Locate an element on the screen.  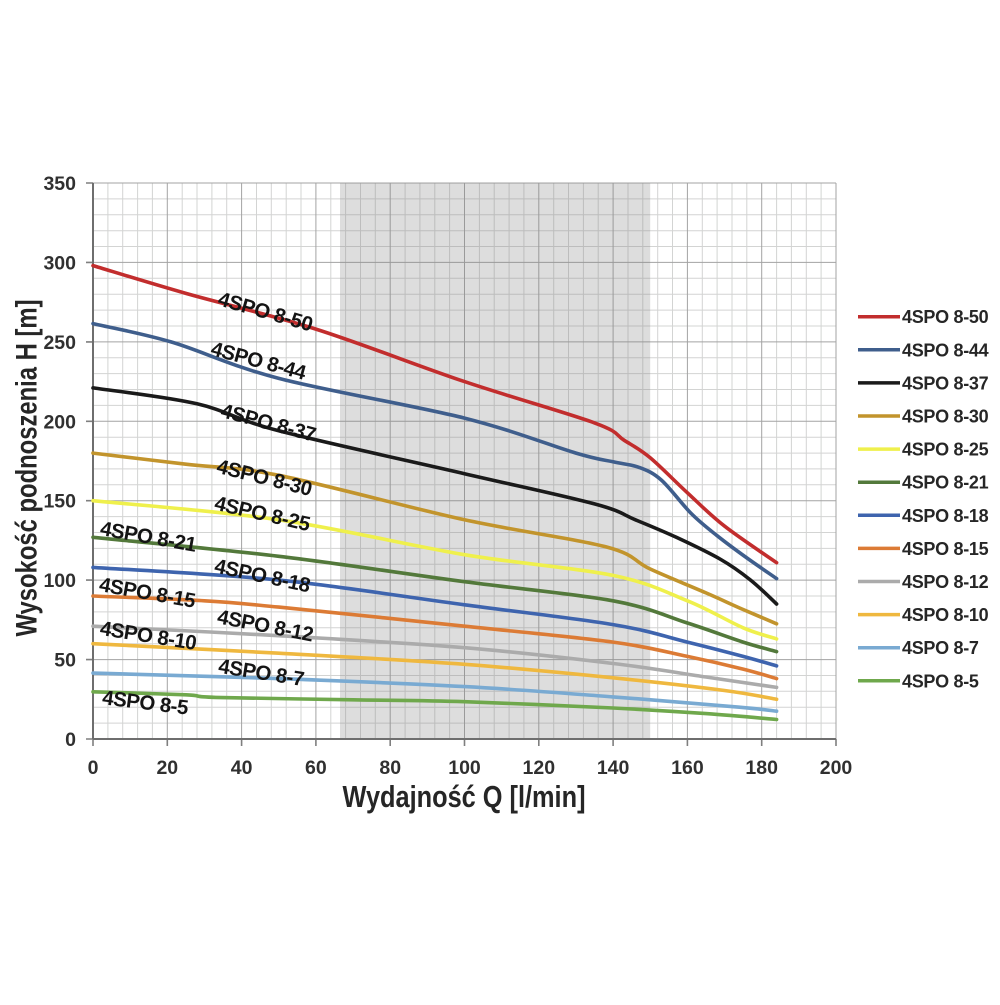
svg-text: 4SPO 8-10 is located at coordinates (945, 615).